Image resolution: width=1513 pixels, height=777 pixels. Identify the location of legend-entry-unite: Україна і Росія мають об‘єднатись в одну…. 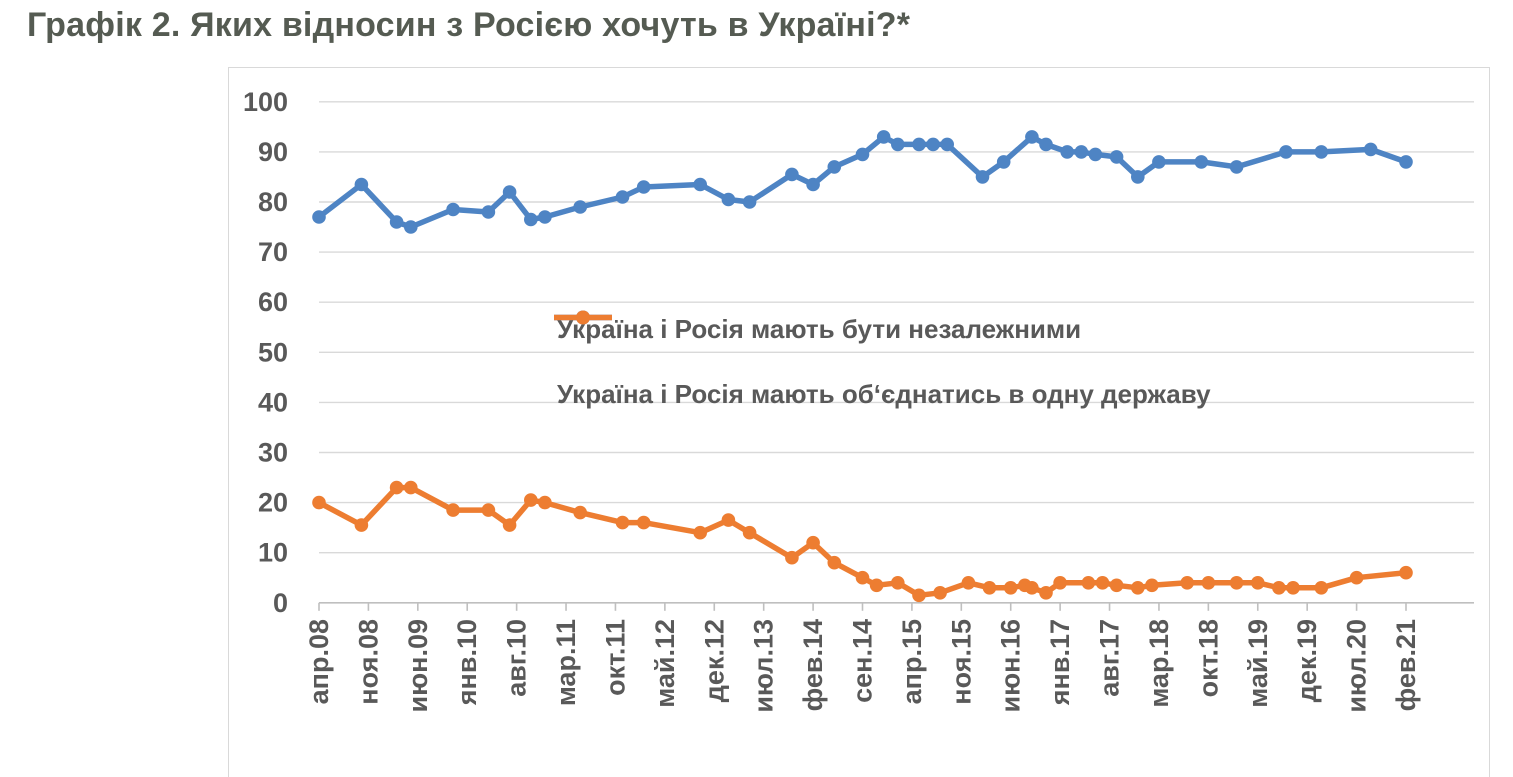
(914, 362).